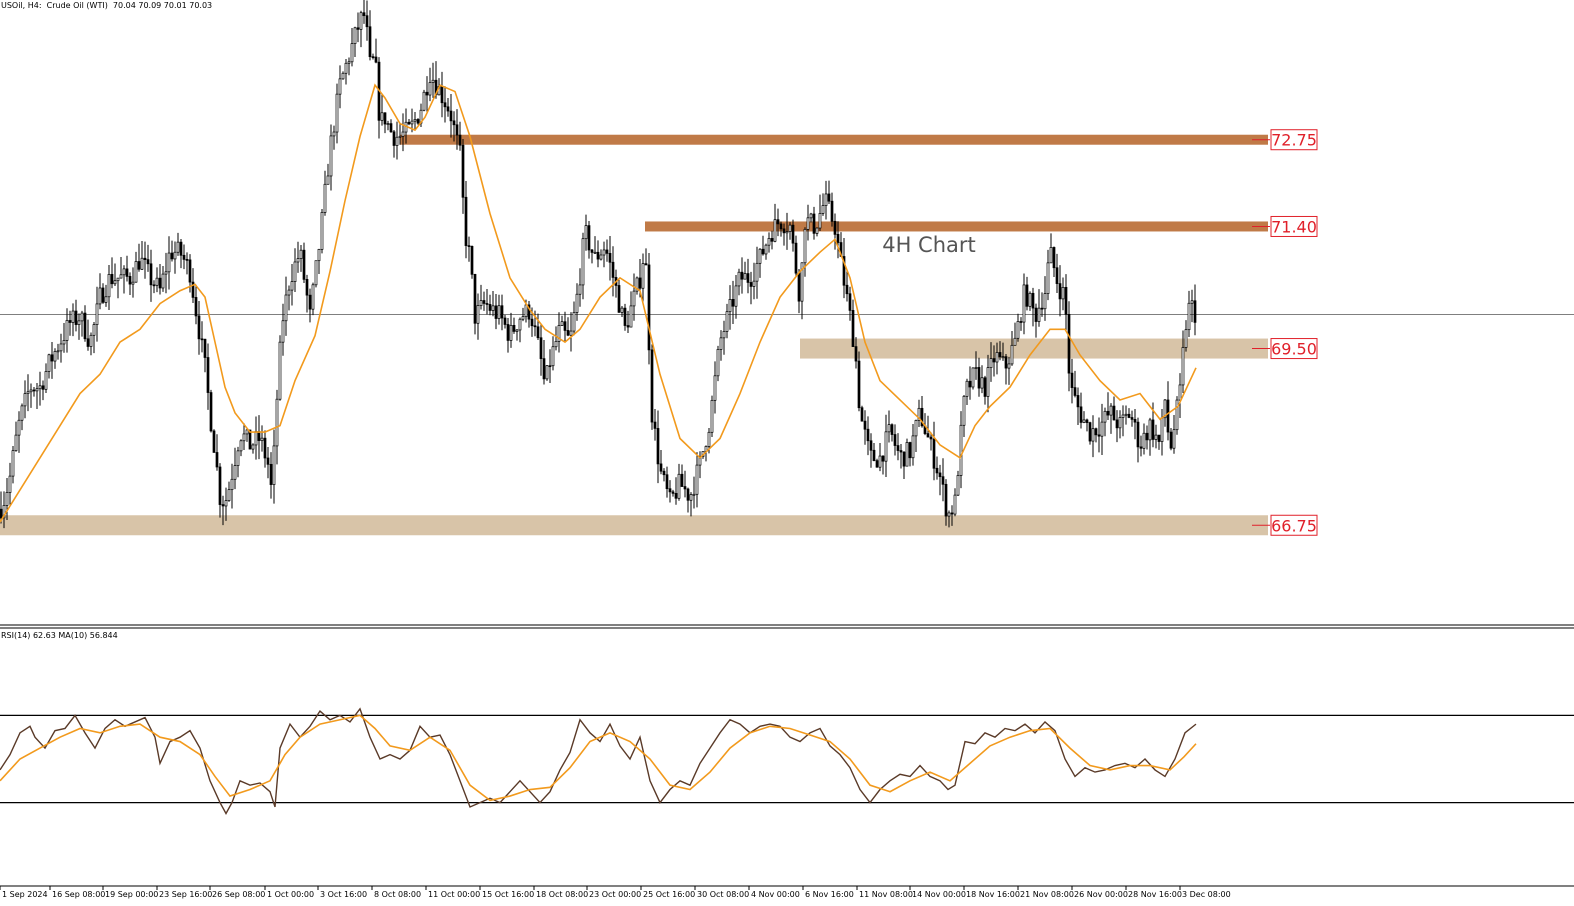 The height and width of the screenshot is (906, 1574). What do you see at coordinates (238, 894) in the screenshot?
I see `x-tick-label: 26 Sep 08:00` at bounding box center [238, 894].